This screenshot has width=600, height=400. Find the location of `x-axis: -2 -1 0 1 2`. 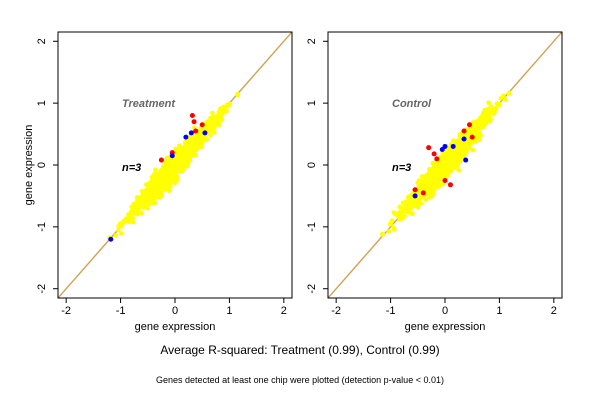

x-axis: -2 -1 0 1 2 is located at coordinates (444, 307).